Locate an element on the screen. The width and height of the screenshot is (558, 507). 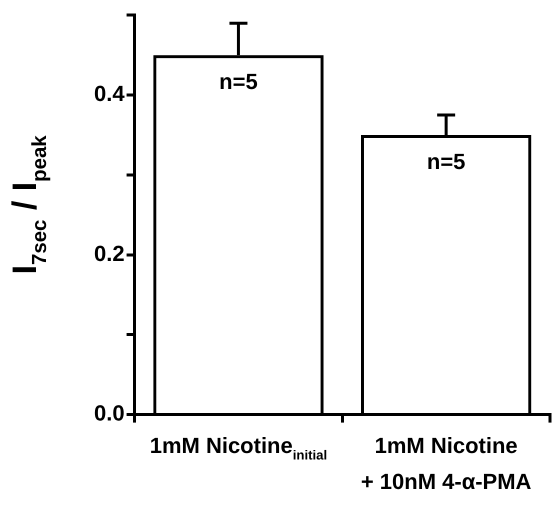
x-tick-label: 1mM Nicotine + 10nM 4-α-PMA is located at coordinates (446, 463).